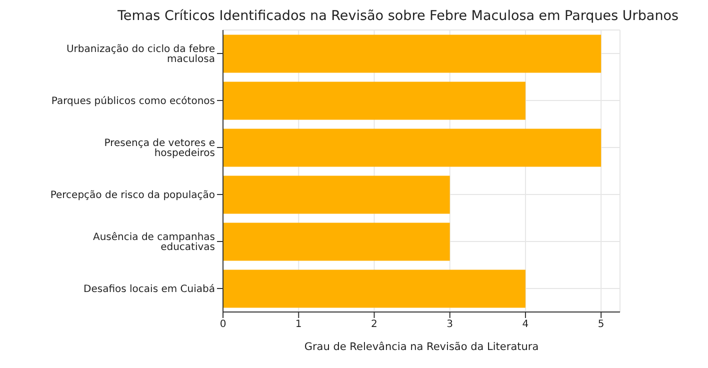 The image size is (708, 368). What do you see at coordinates (159, 149) in the screenshot?
I see `y-tick-label: Presença de vetores e hospedeiros` at bounding box center [159, 149].